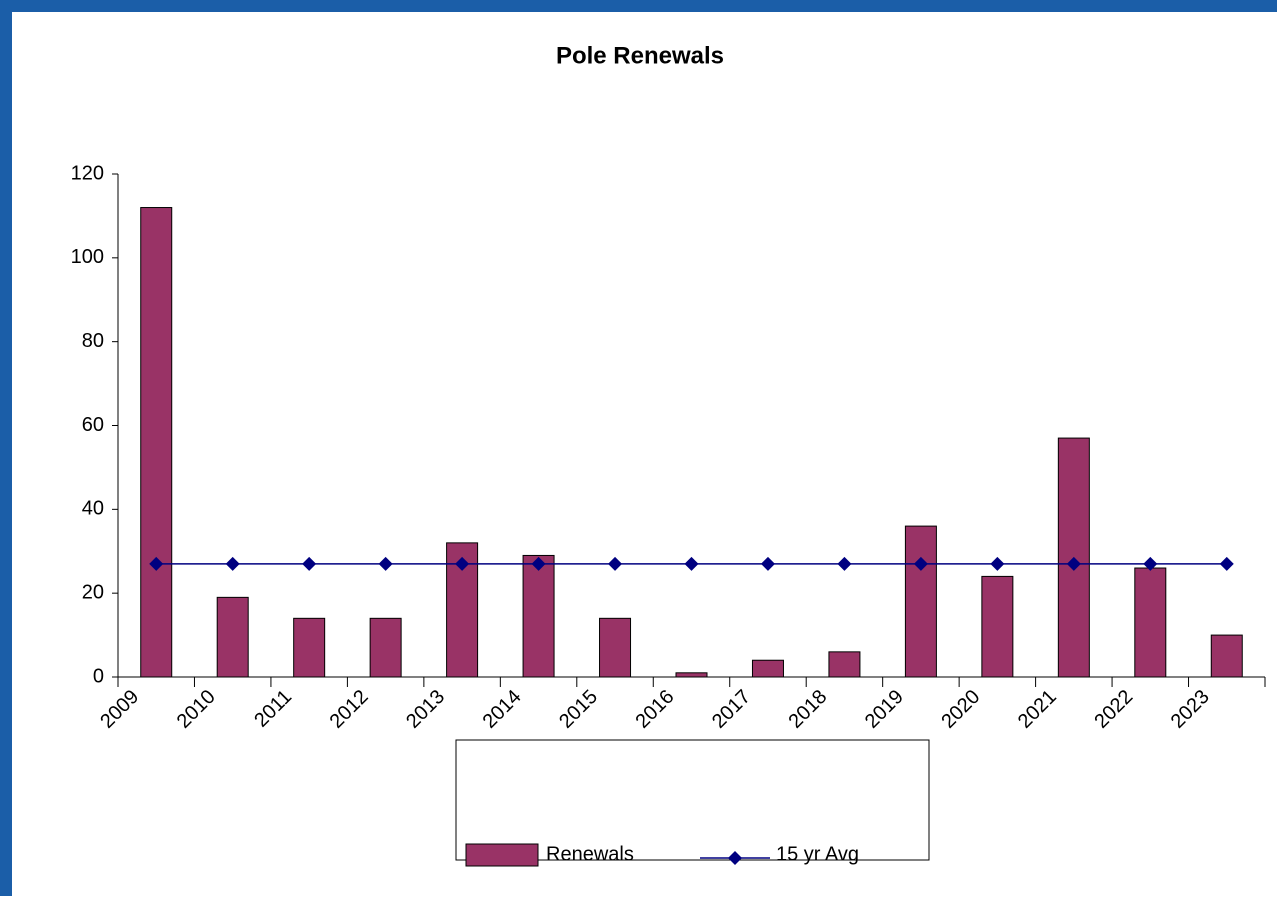 This screenshot has width=1277, height=901. What do you see at coordinates (87, 257) in the screenshot?
I see `y-tick-label: 100` at bounding box center [87, 257].